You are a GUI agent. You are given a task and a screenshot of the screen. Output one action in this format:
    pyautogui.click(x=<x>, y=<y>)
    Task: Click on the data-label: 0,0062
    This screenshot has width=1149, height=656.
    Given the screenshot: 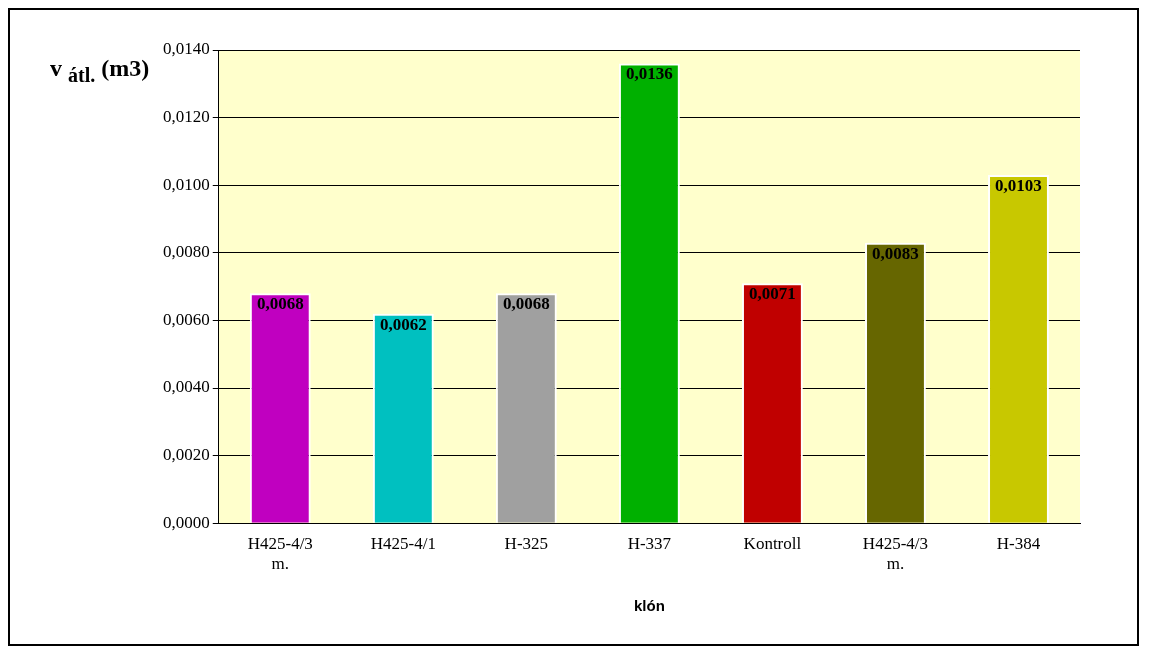 What is the action you would take?
    pyautogui.click(x=403, y=324)
    